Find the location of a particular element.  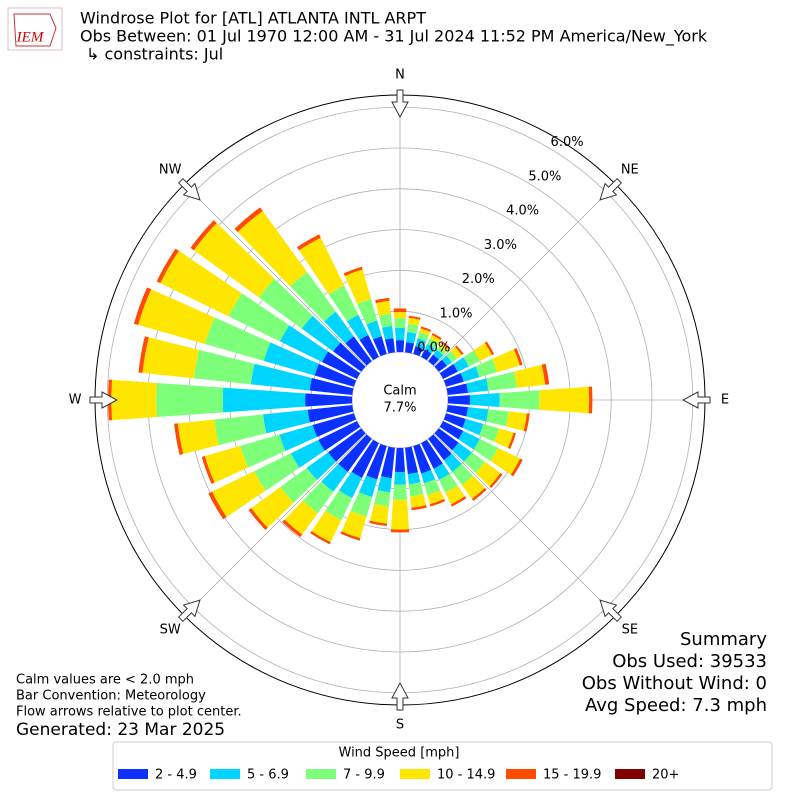

logo-frame is located at coordinates (35, 29).